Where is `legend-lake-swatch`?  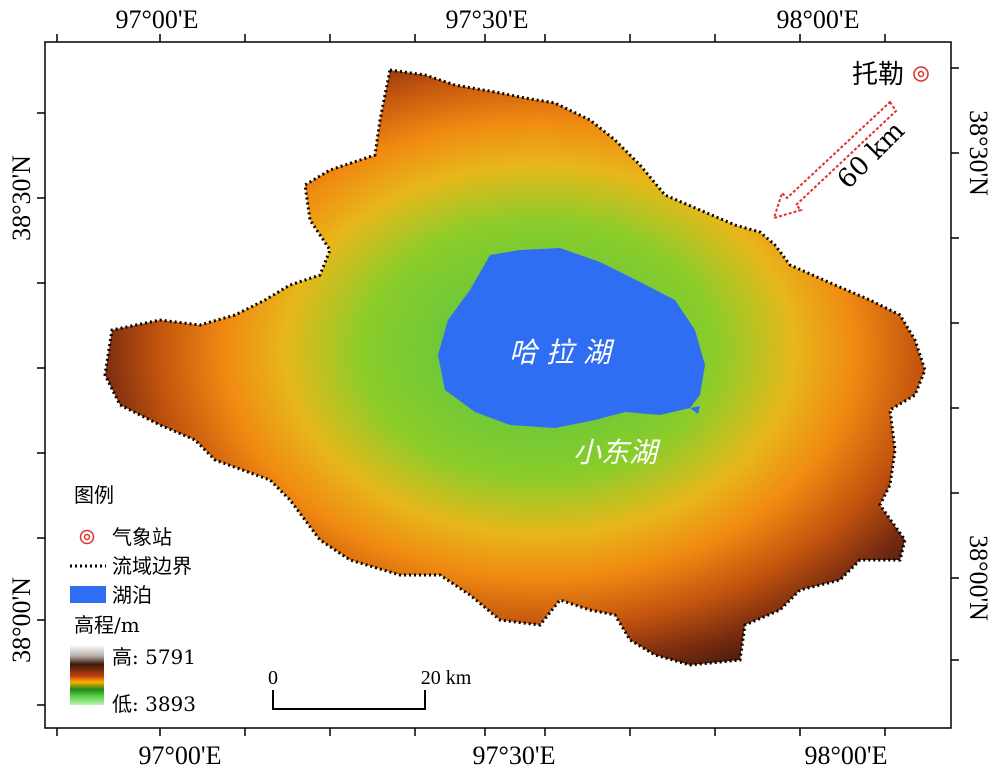
legend-lake-swatch is located at coordinates (88, 594).